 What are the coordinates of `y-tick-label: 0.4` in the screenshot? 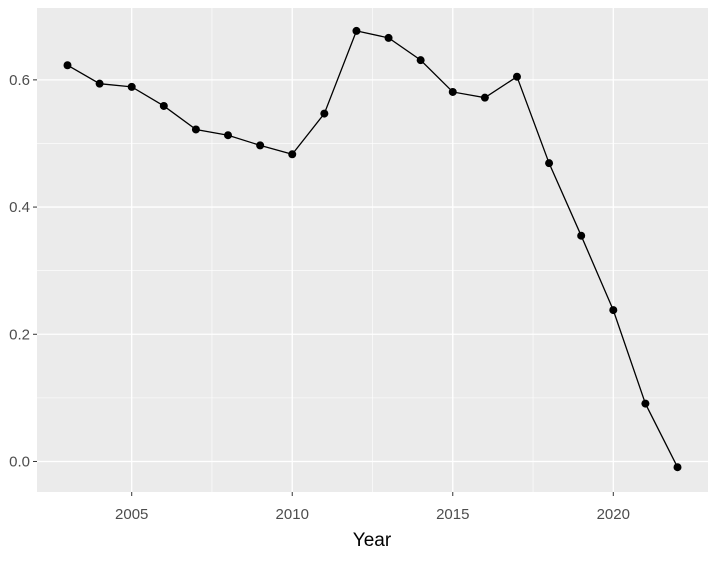 It's located at (19, 207).